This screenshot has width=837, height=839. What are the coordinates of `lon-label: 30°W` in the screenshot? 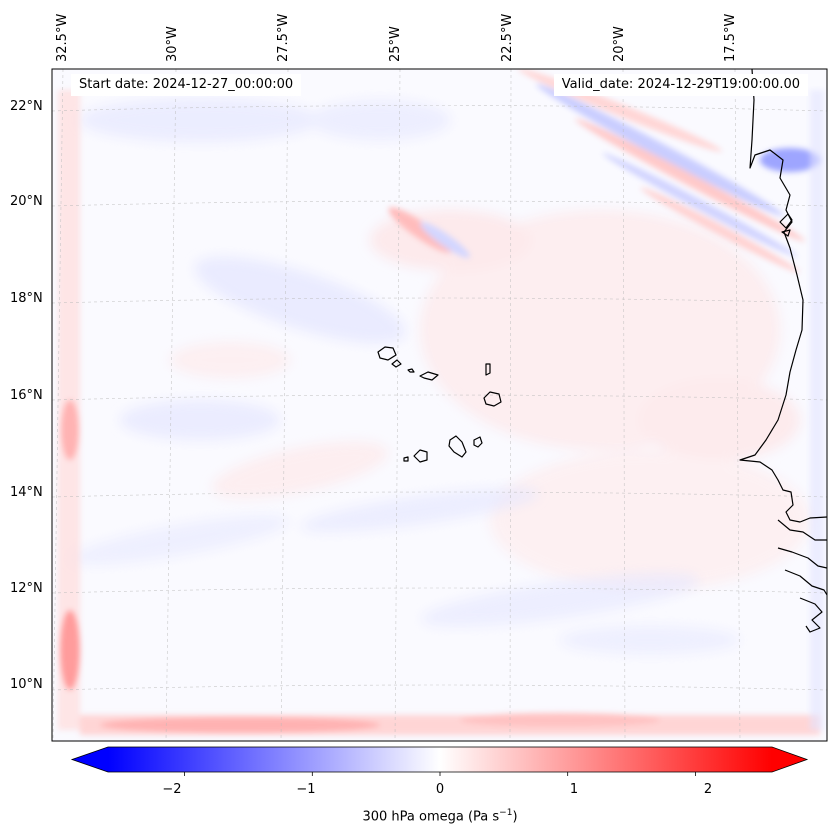 It's located at (172, 44).